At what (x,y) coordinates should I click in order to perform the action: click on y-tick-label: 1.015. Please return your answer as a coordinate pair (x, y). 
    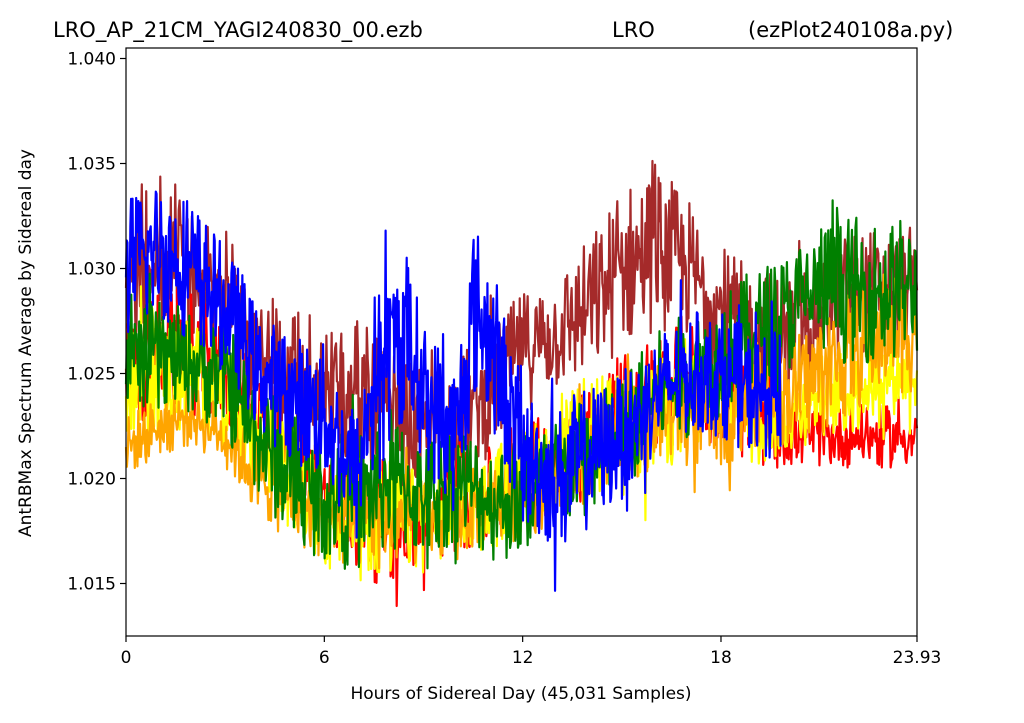
    Looking at the image, I should click on (91, 585).